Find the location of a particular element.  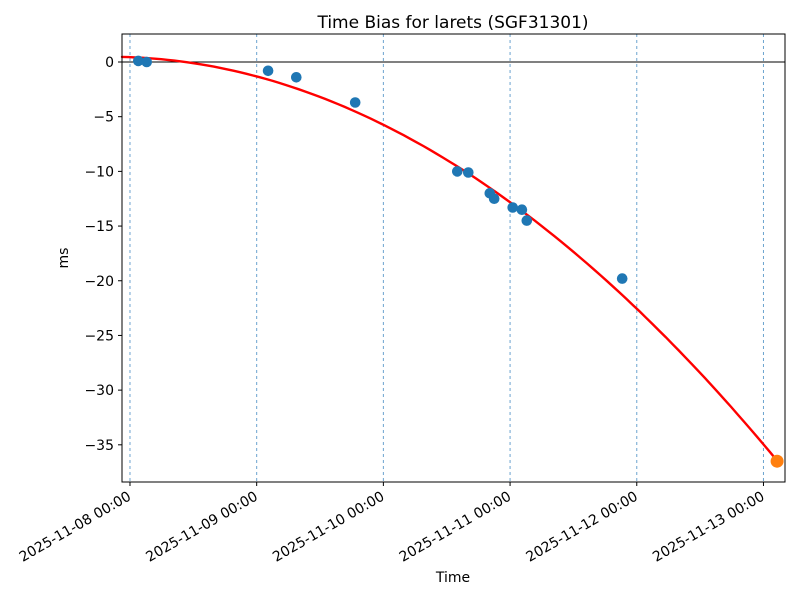

y-tick-label: 0 is located at coordinates (109, 63).